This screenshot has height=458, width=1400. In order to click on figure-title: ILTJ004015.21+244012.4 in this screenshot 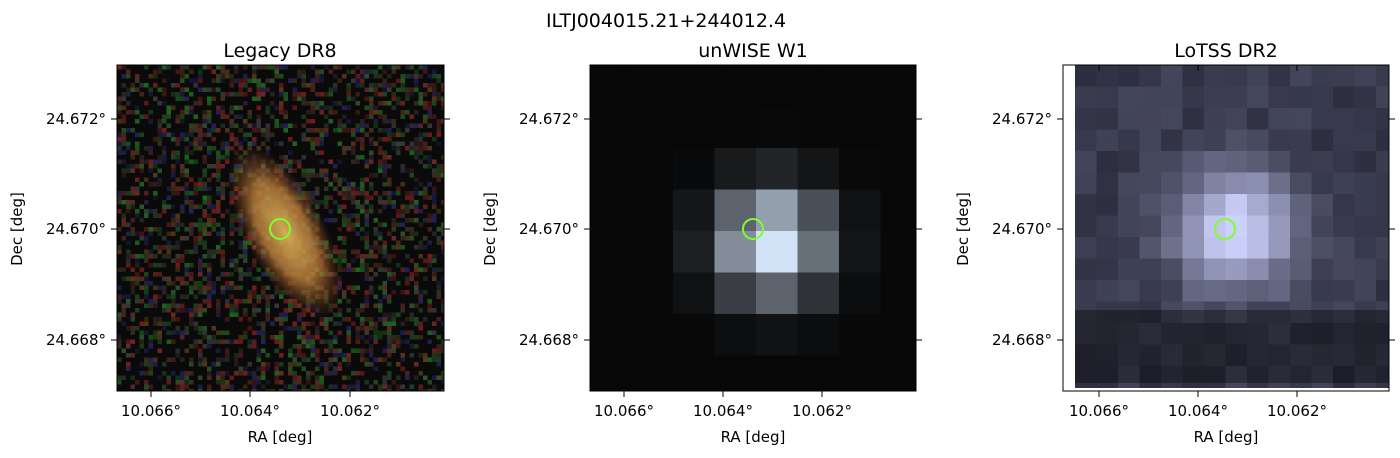, I will do `click(666, 21)`.